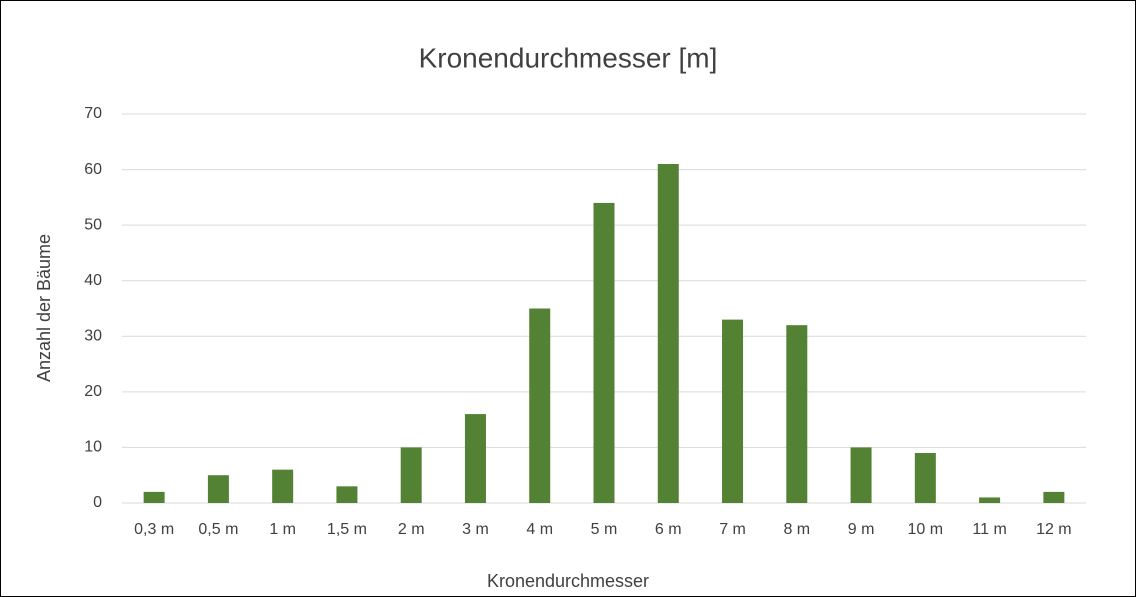 This screenshot has width=1136, height=597. Describe the element at coordinates (861, 529) in the screenshot. I see `x-tick-label: 9 m` at that location.